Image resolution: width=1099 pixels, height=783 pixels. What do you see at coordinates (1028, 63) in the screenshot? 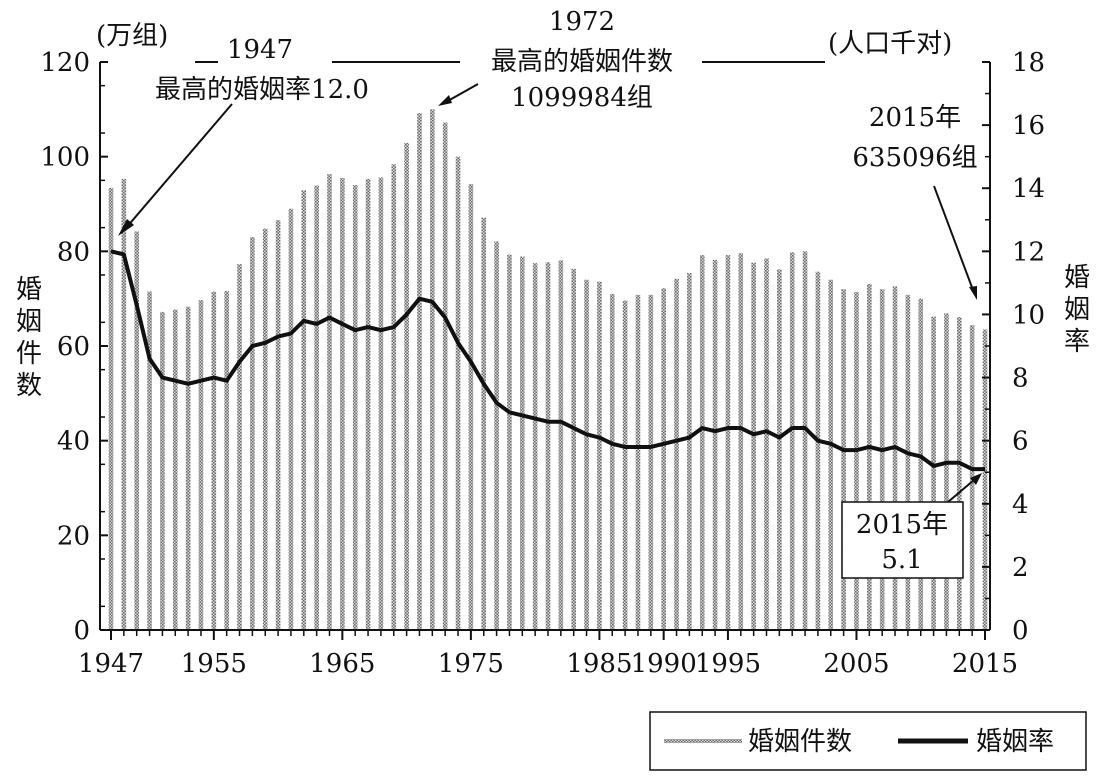
I see `right-tick-label: 18` at bounding box center [1028, 63].